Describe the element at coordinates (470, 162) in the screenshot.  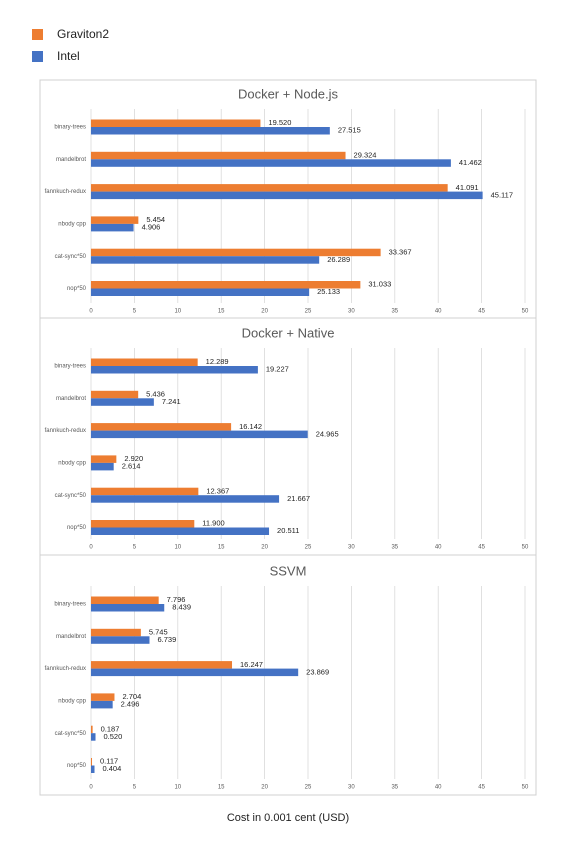
I see `value-label: 41.462` at that location.